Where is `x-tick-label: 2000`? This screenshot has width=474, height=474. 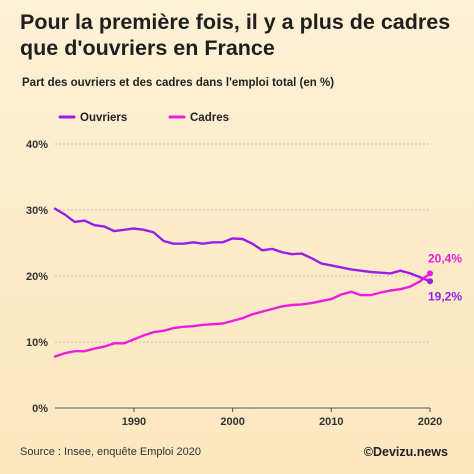
x-tick-label: 2000 is located at coordinates (232, 422).